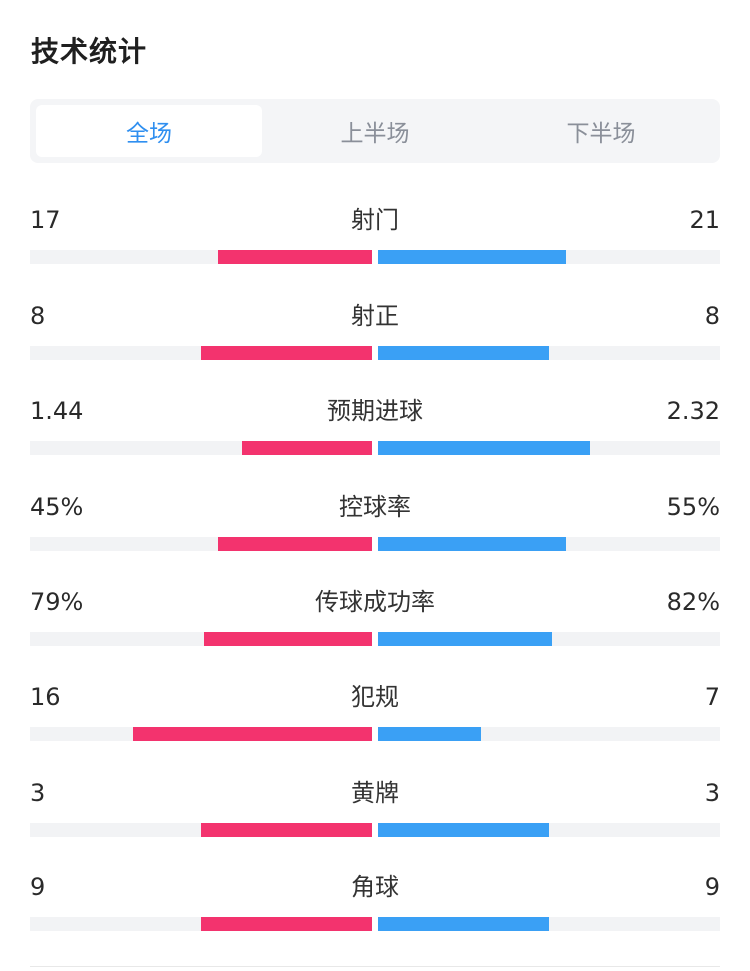 The width and height of the screenshot is (750, 971). What do you see at coordinates (57, 602) in the screenshot?
I see `home-value: 79%` at bounding box center [57, 602].